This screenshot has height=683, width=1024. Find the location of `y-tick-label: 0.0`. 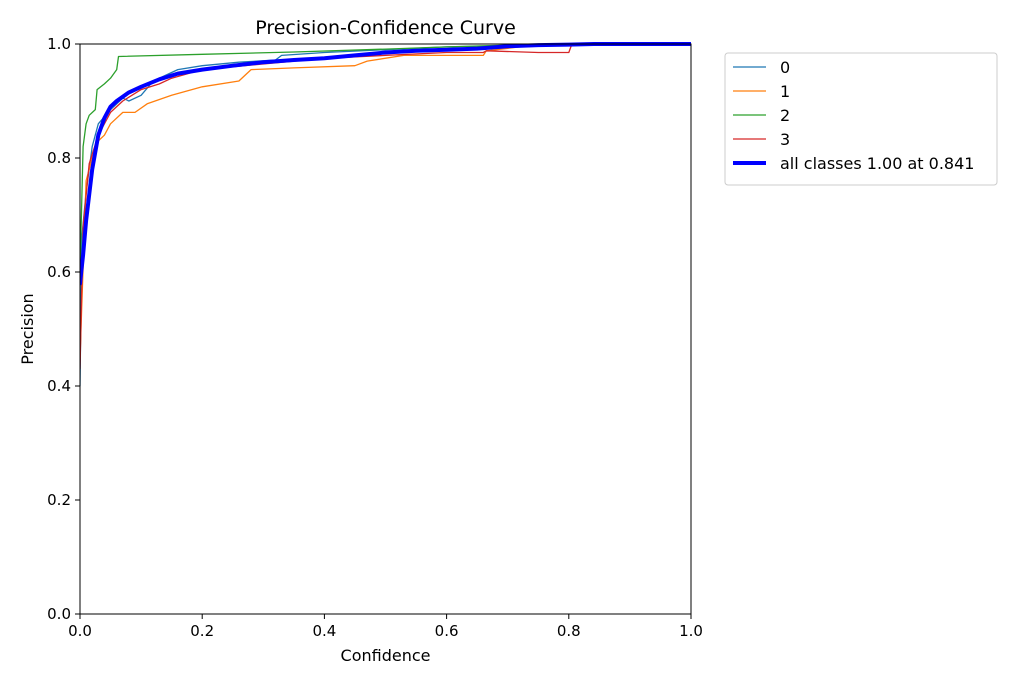

y-tick-label: 0.0 is located at coordinates (59, 614).